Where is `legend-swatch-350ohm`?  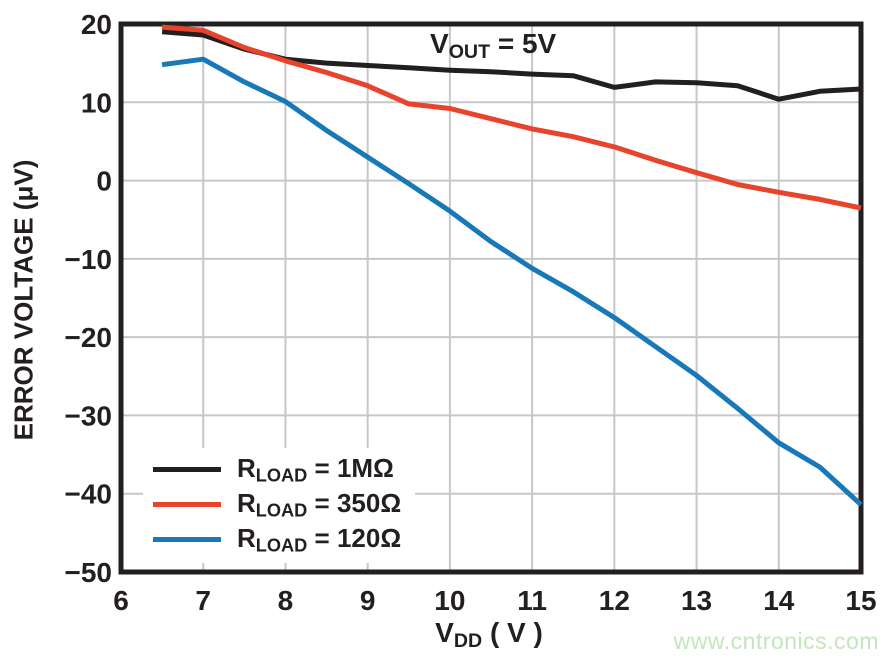 legend-swatch-350ohm is located at coordinates (187, 504).